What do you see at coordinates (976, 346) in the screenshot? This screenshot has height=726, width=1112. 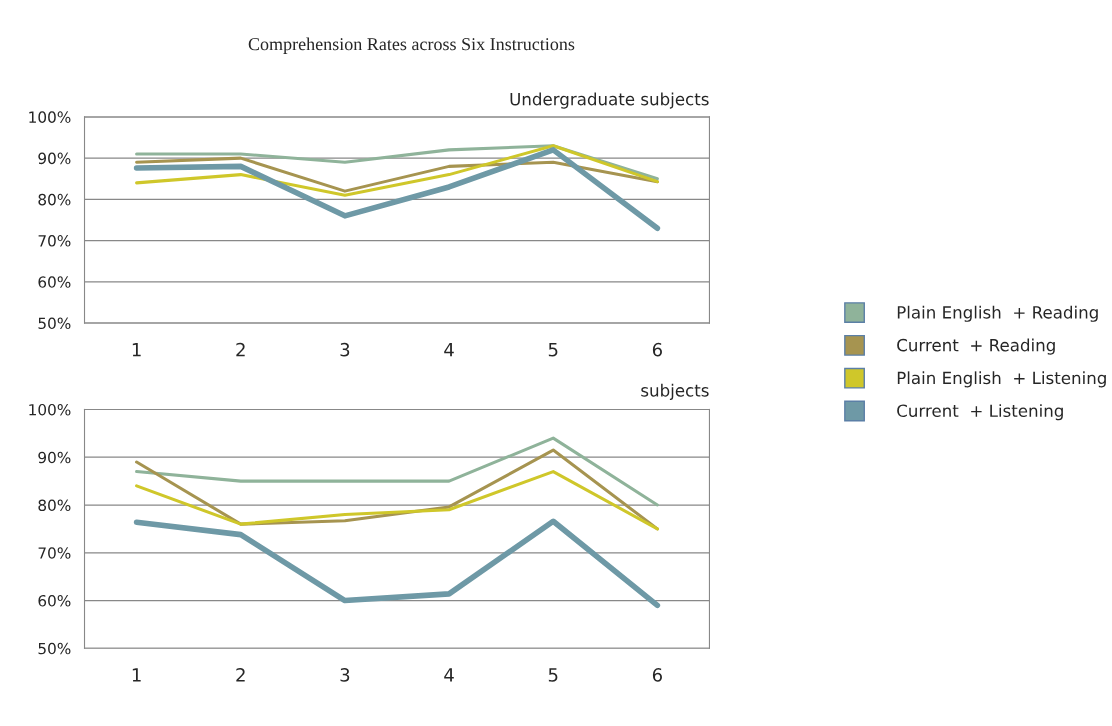 I see `legend-label: Current + Reading` at bounding box center [976, 346].